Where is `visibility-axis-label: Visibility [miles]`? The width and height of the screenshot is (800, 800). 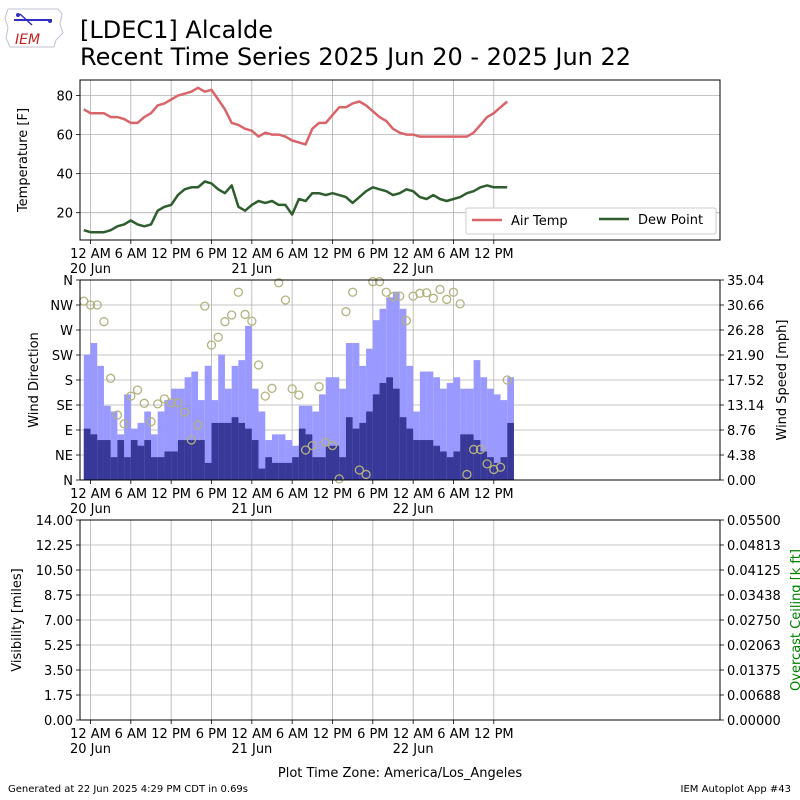
visibility-axis-label: Visibility [miles] is located at coordinates (17, 619).